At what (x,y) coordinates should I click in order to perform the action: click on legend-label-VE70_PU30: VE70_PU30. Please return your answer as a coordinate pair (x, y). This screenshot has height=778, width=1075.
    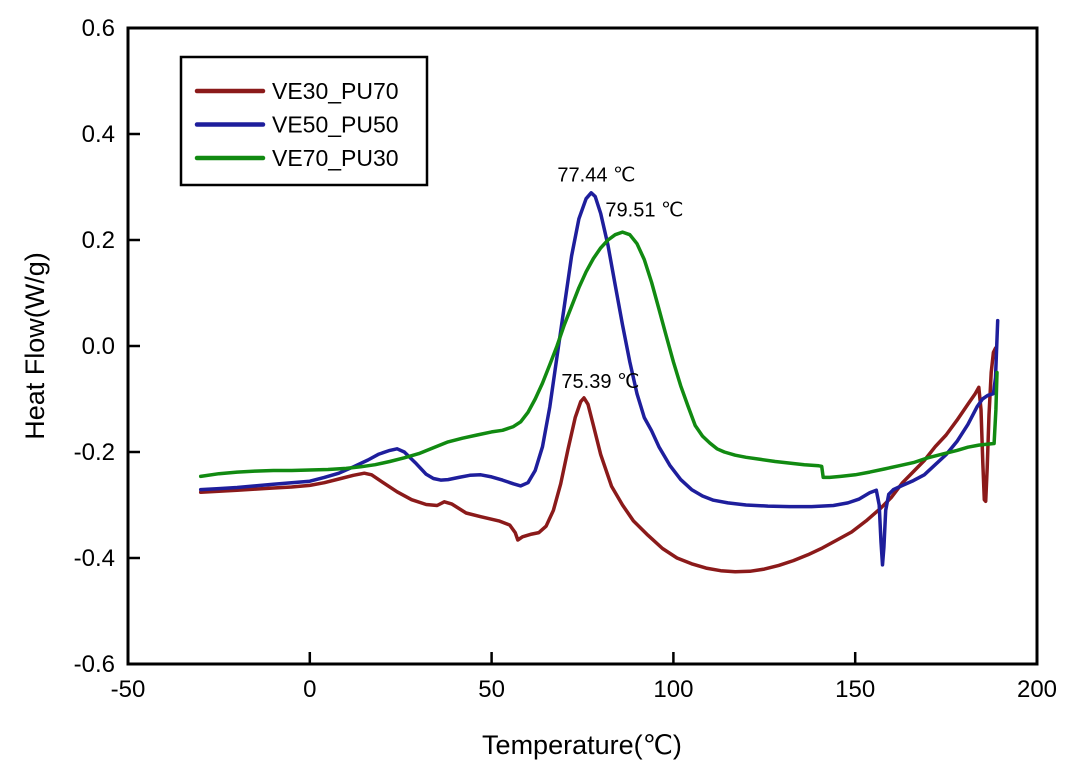
    Looking at the image, I should click on (335, 158).